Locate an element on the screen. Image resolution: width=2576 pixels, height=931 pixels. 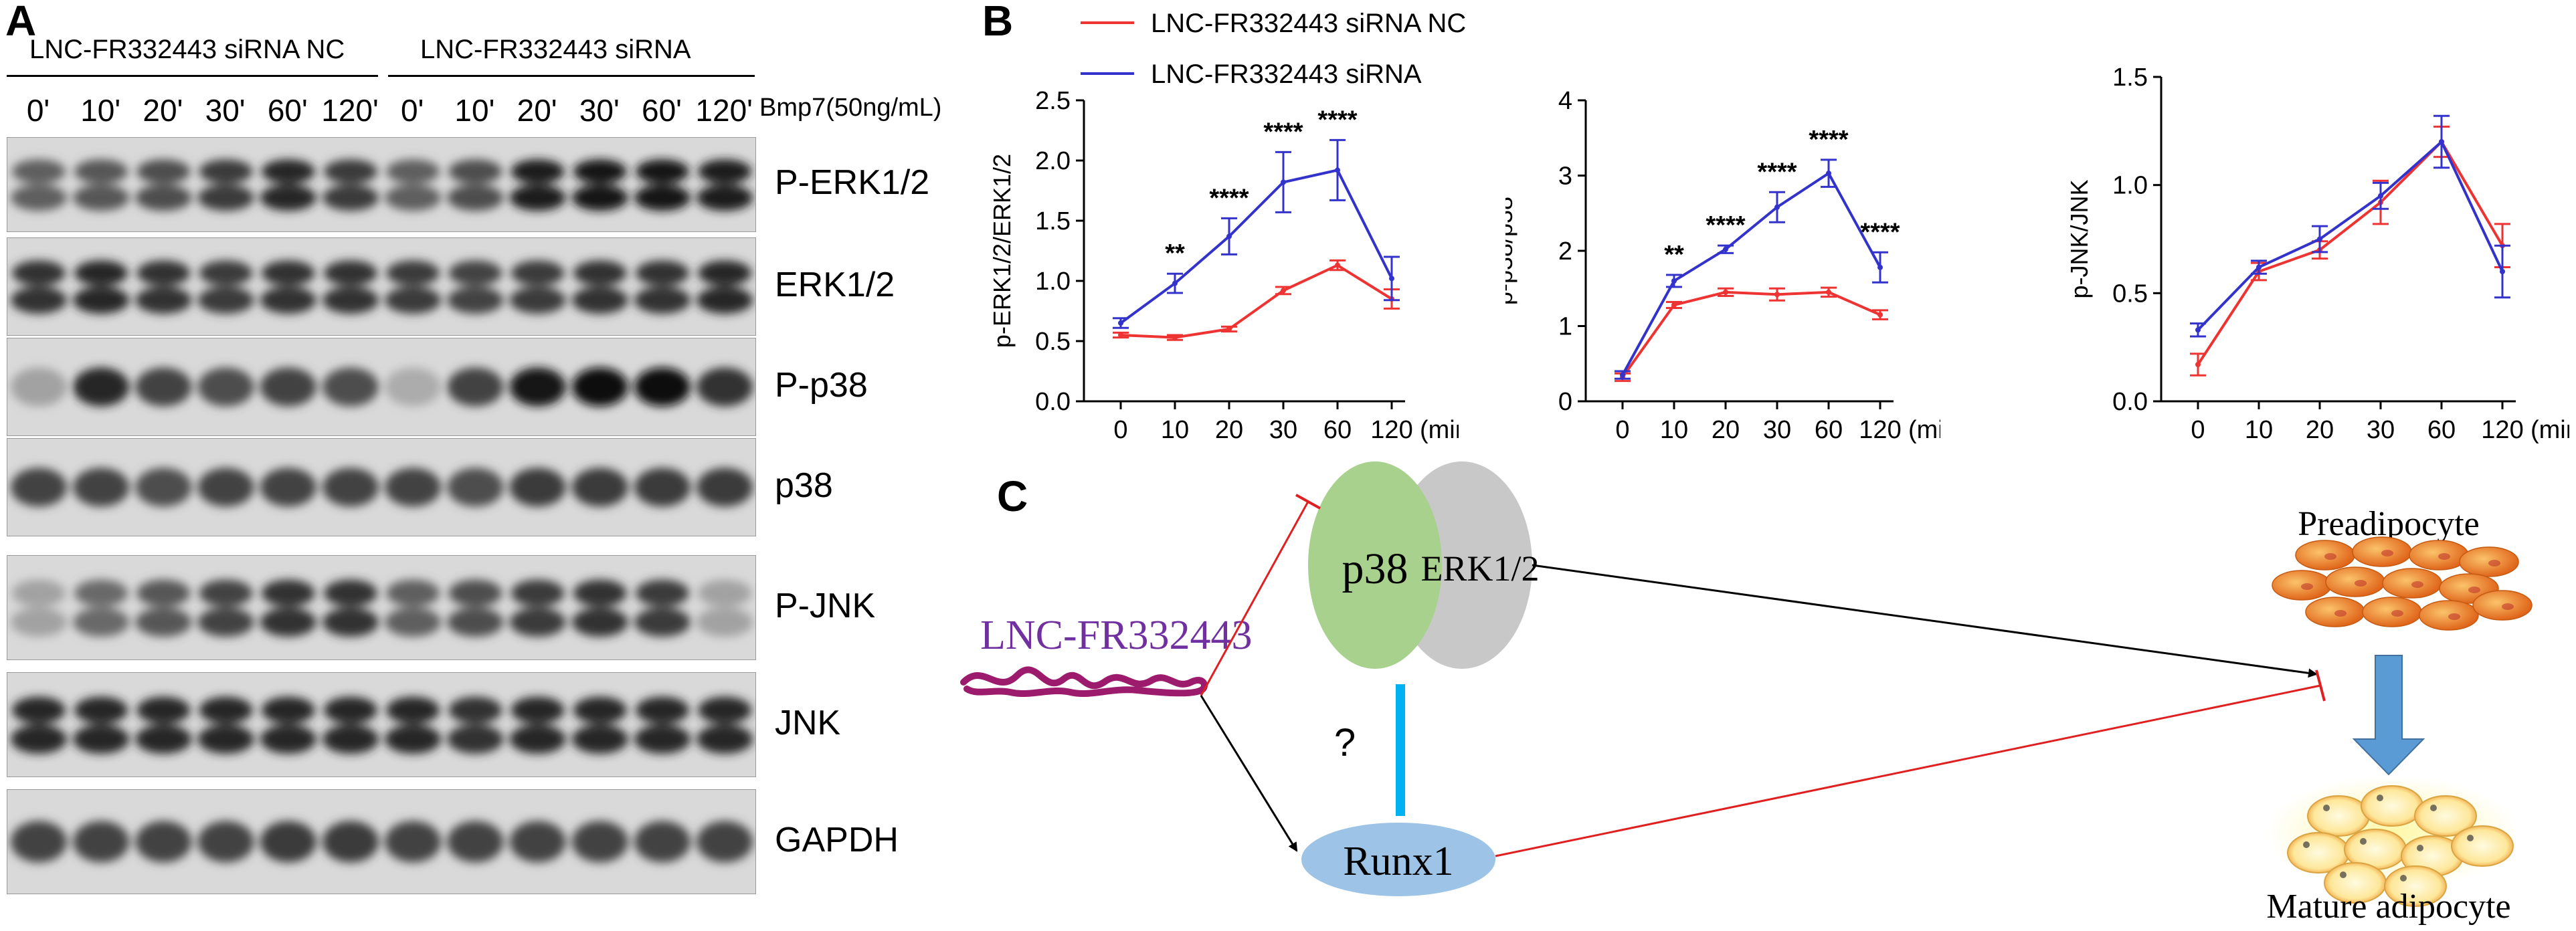
chart-legend: LNC-FR332443 siRNA NC LNC-FR332443 siRNA is located at coordinates (1273, 49).